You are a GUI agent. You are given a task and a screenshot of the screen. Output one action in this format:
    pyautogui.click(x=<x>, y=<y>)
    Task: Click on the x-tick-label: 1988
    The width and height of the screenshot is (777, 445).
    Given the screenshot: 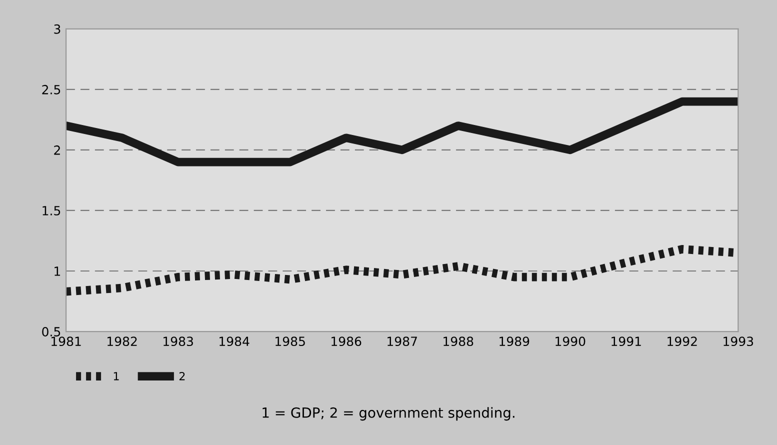 What is the action you would take?
    pyautogui.click(x=459, y=341)
    